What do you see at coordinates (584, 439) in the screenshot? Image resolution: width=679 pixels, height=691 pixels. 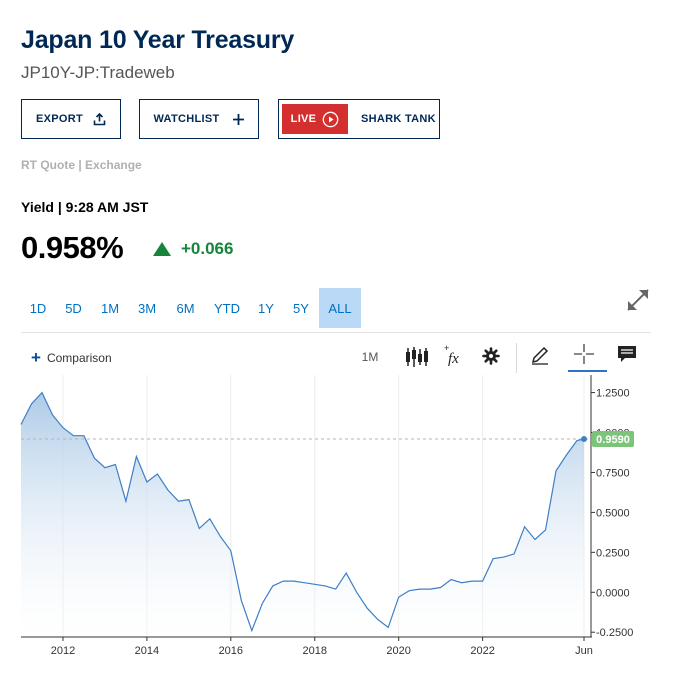 I see `last-point` at bounding box center [584, 439].